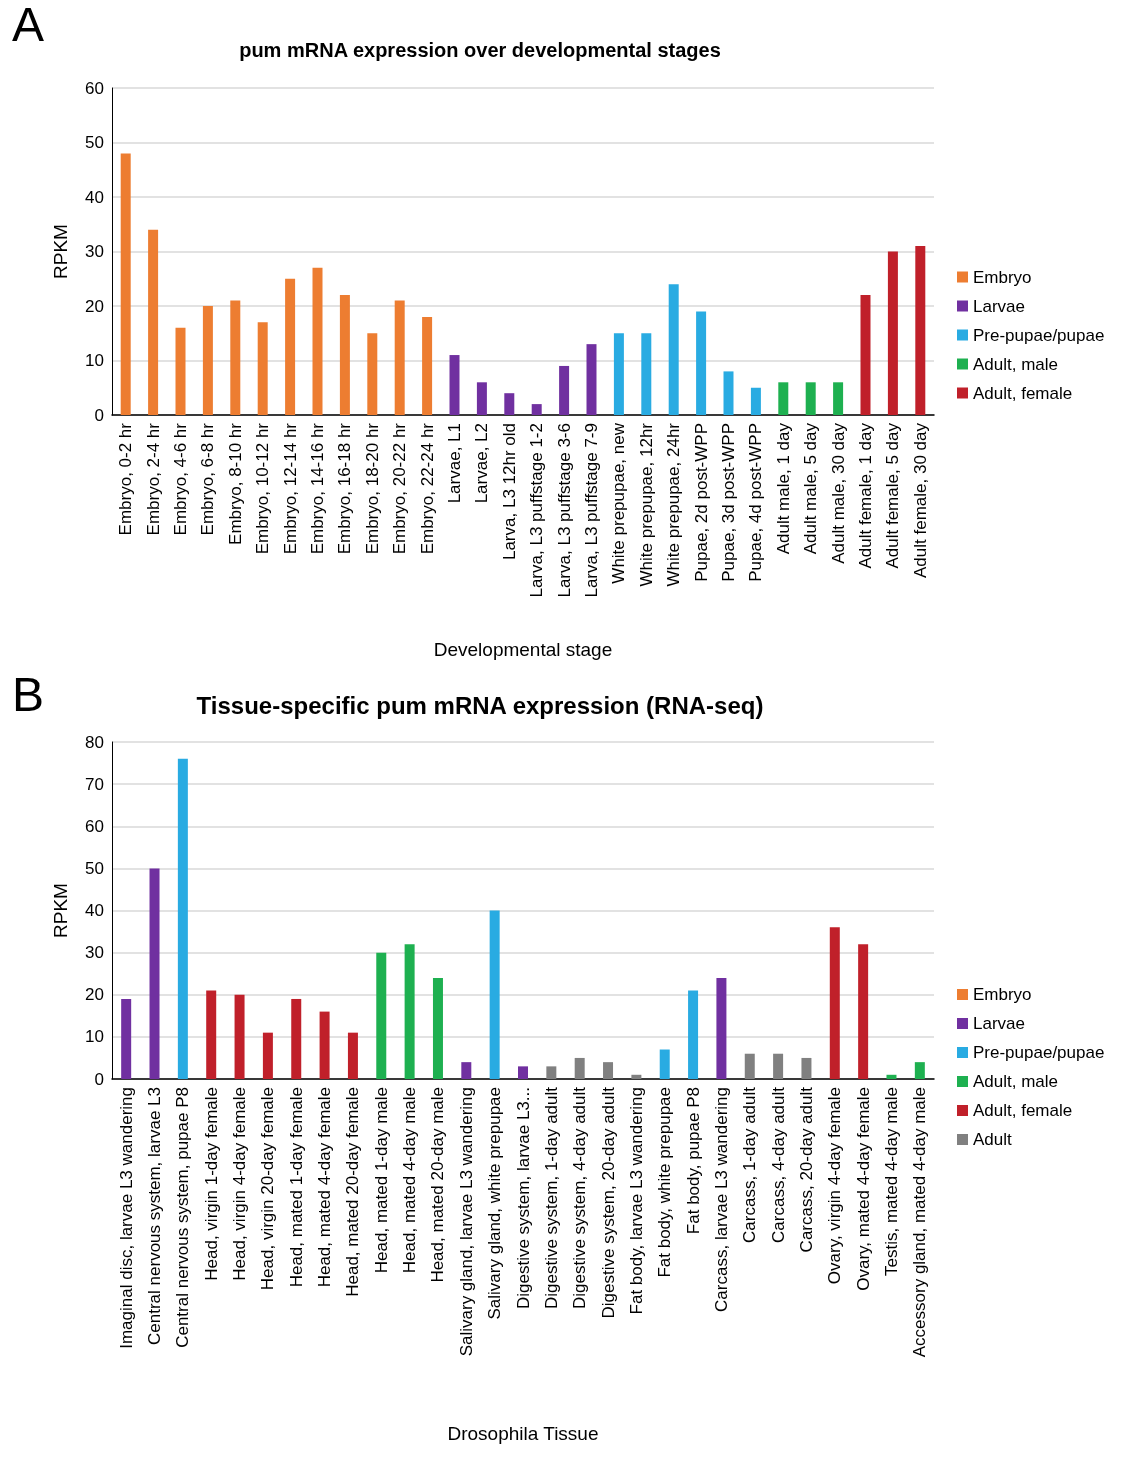 The height and width of the screenshot is (1464, 1134). What do you see at coordinates (608, 1202) in the screenshot?
I see `x-tick-label: Digestive system, 20-day adult` at bounding box center [608, 1202].